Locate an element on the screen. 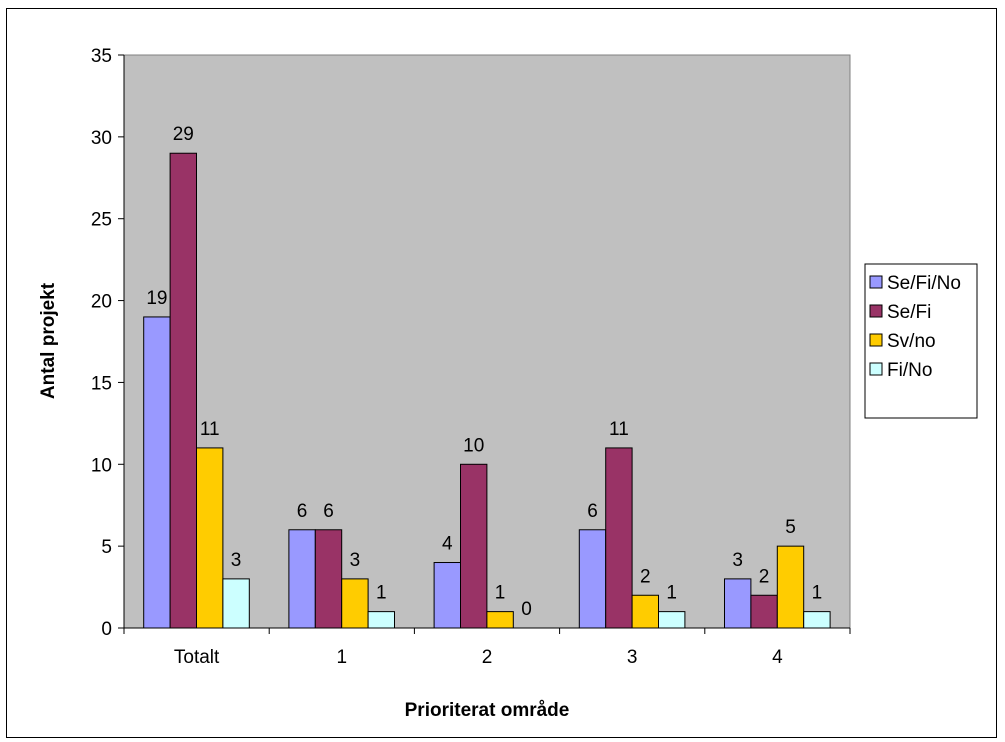  x-tick-label: 2 is located at coordinates (487, 657).